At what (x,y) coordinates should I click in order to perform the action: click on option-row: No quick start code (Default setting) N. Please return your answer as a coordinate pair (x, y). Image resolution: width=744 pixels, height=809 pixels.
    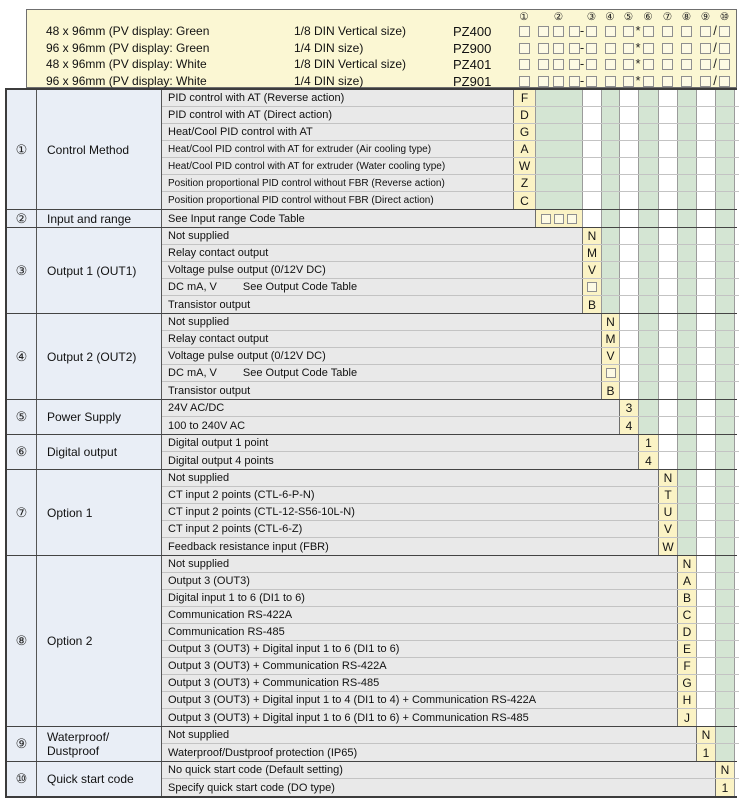
    Looking at the image, I should click on (450, 770).